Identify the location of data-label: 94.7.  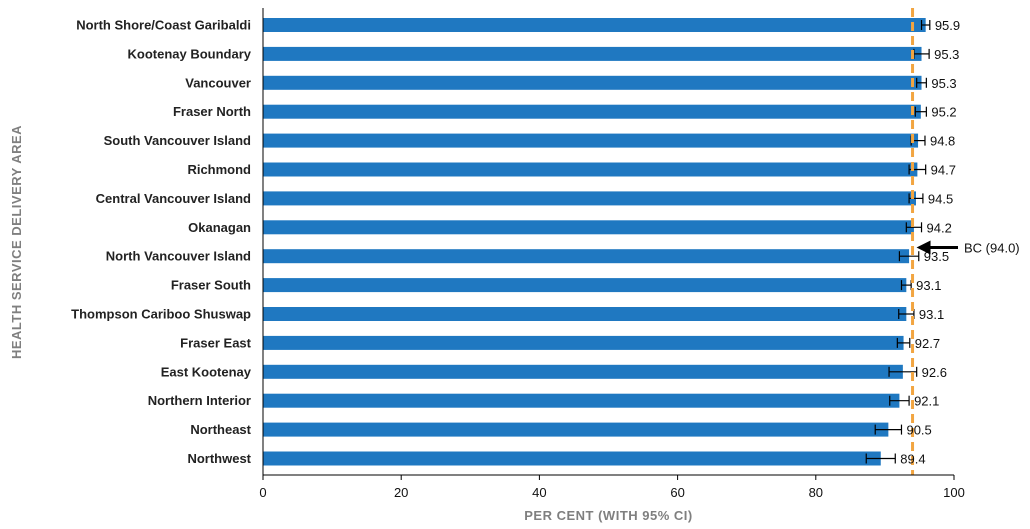
(943, 170).